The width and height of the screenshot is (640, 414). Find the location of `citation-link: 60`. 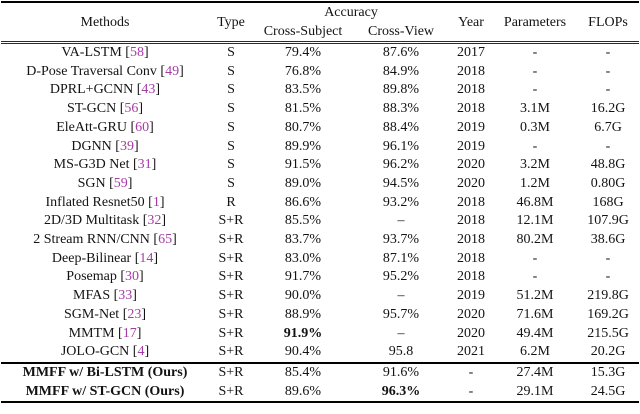

citation-link: 60 is located at coordinates (142, 127).